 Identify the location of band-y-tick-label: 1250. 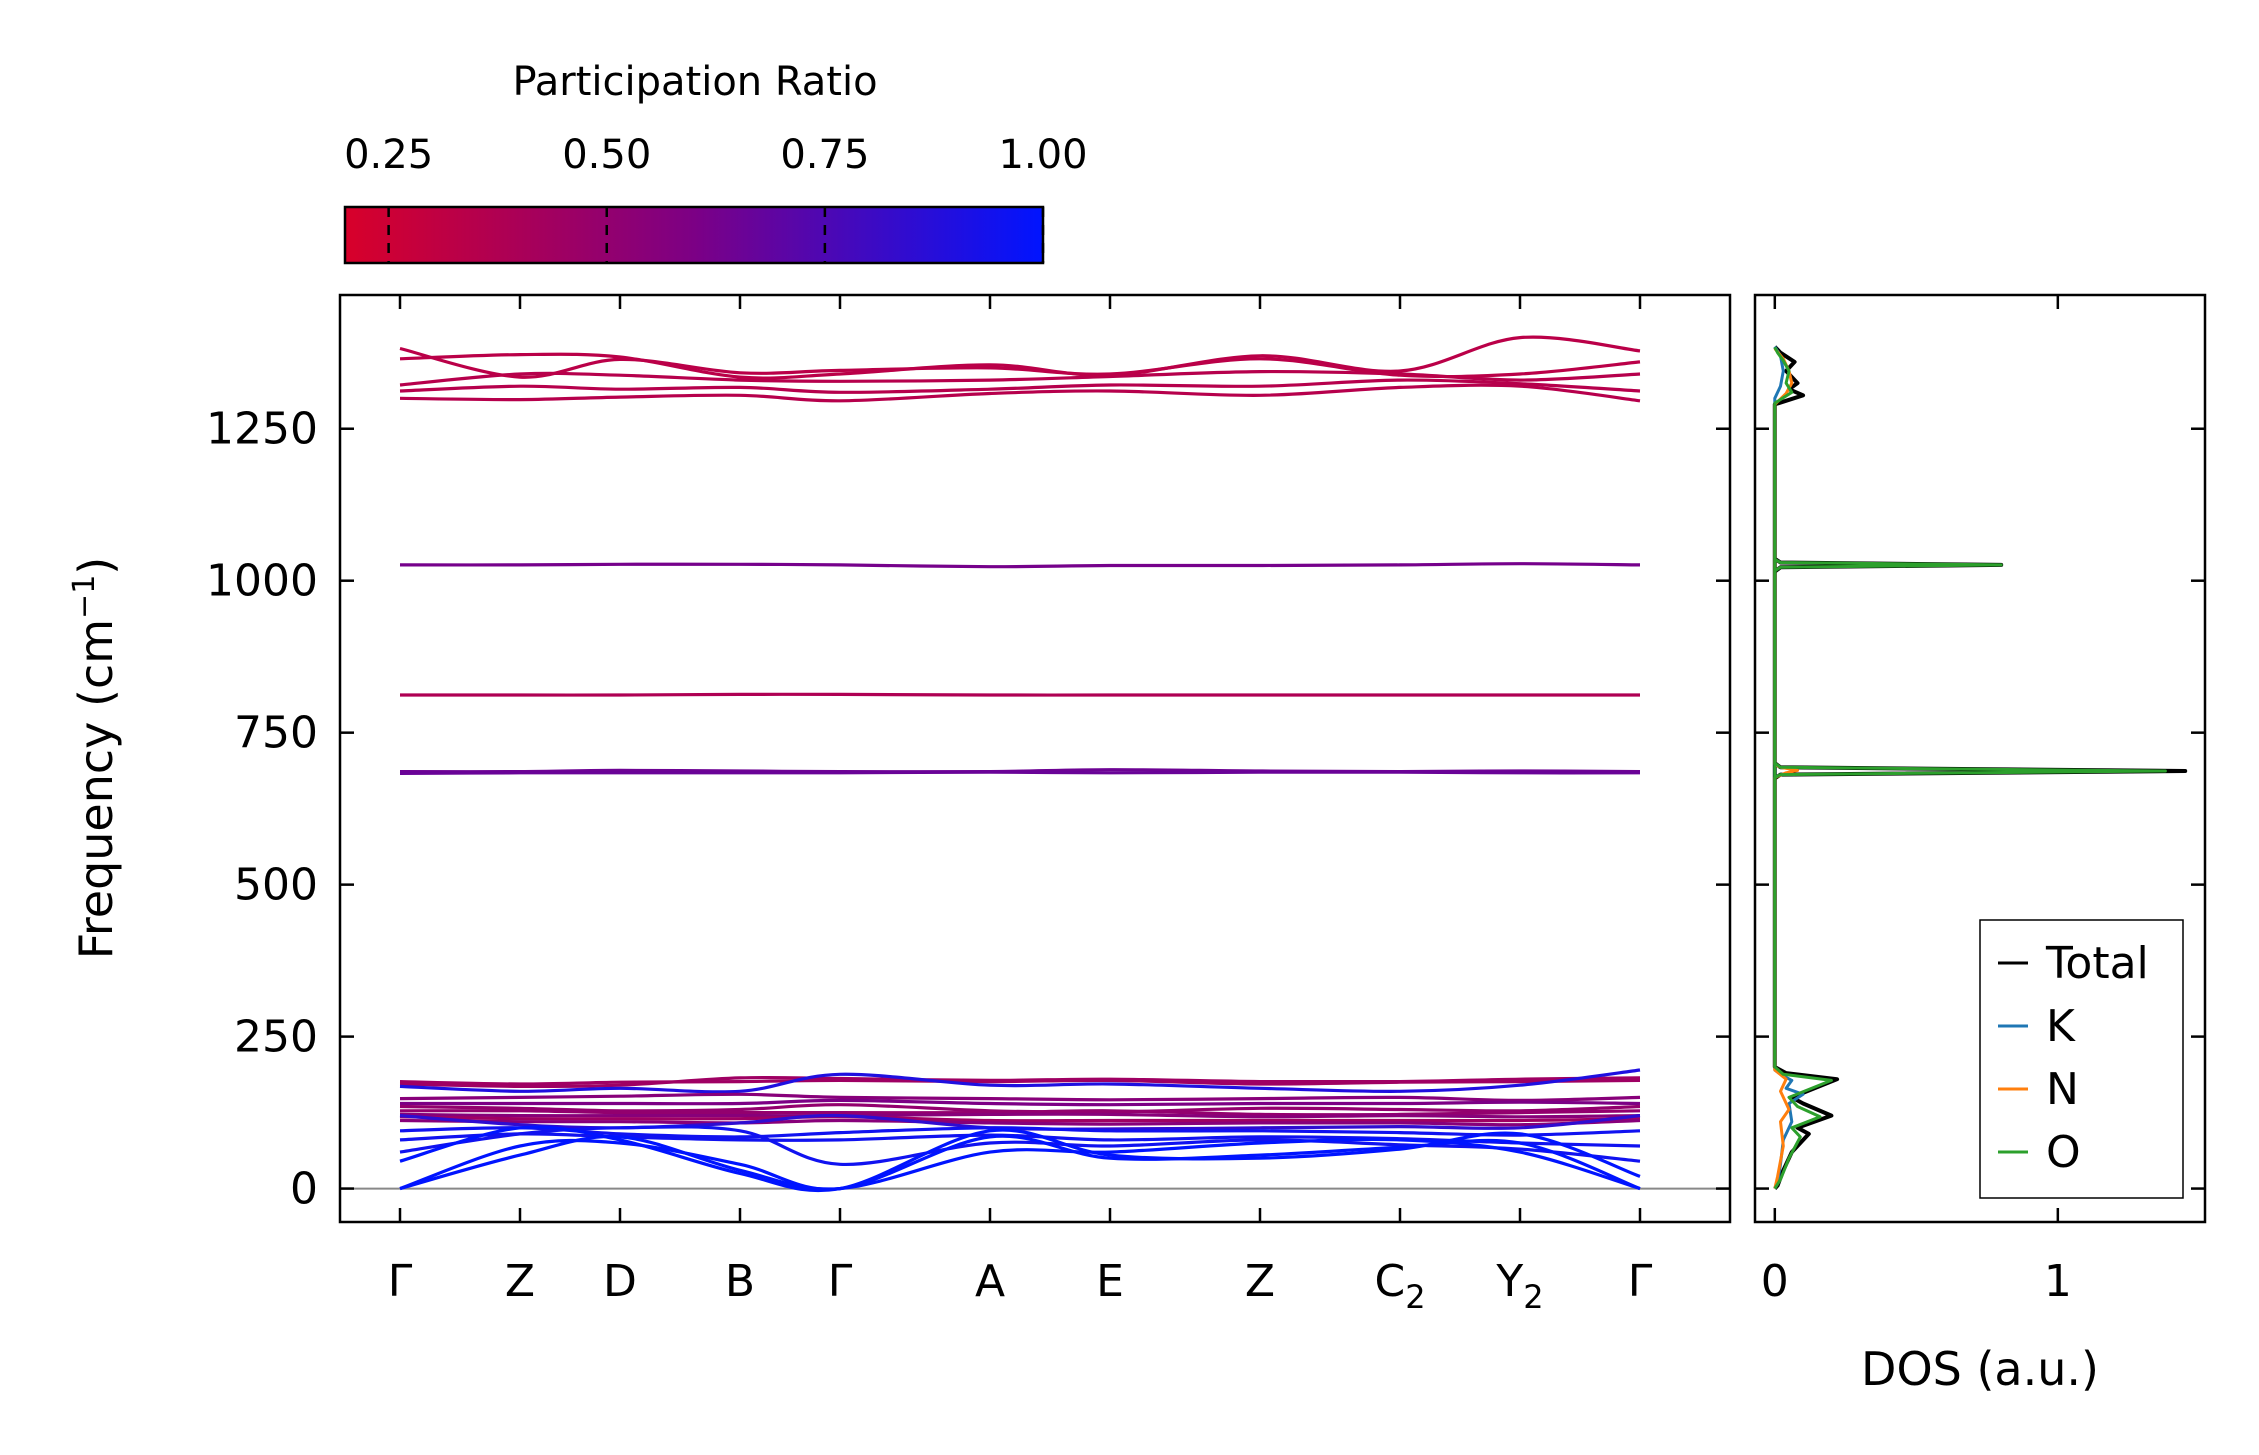
(262, 429).